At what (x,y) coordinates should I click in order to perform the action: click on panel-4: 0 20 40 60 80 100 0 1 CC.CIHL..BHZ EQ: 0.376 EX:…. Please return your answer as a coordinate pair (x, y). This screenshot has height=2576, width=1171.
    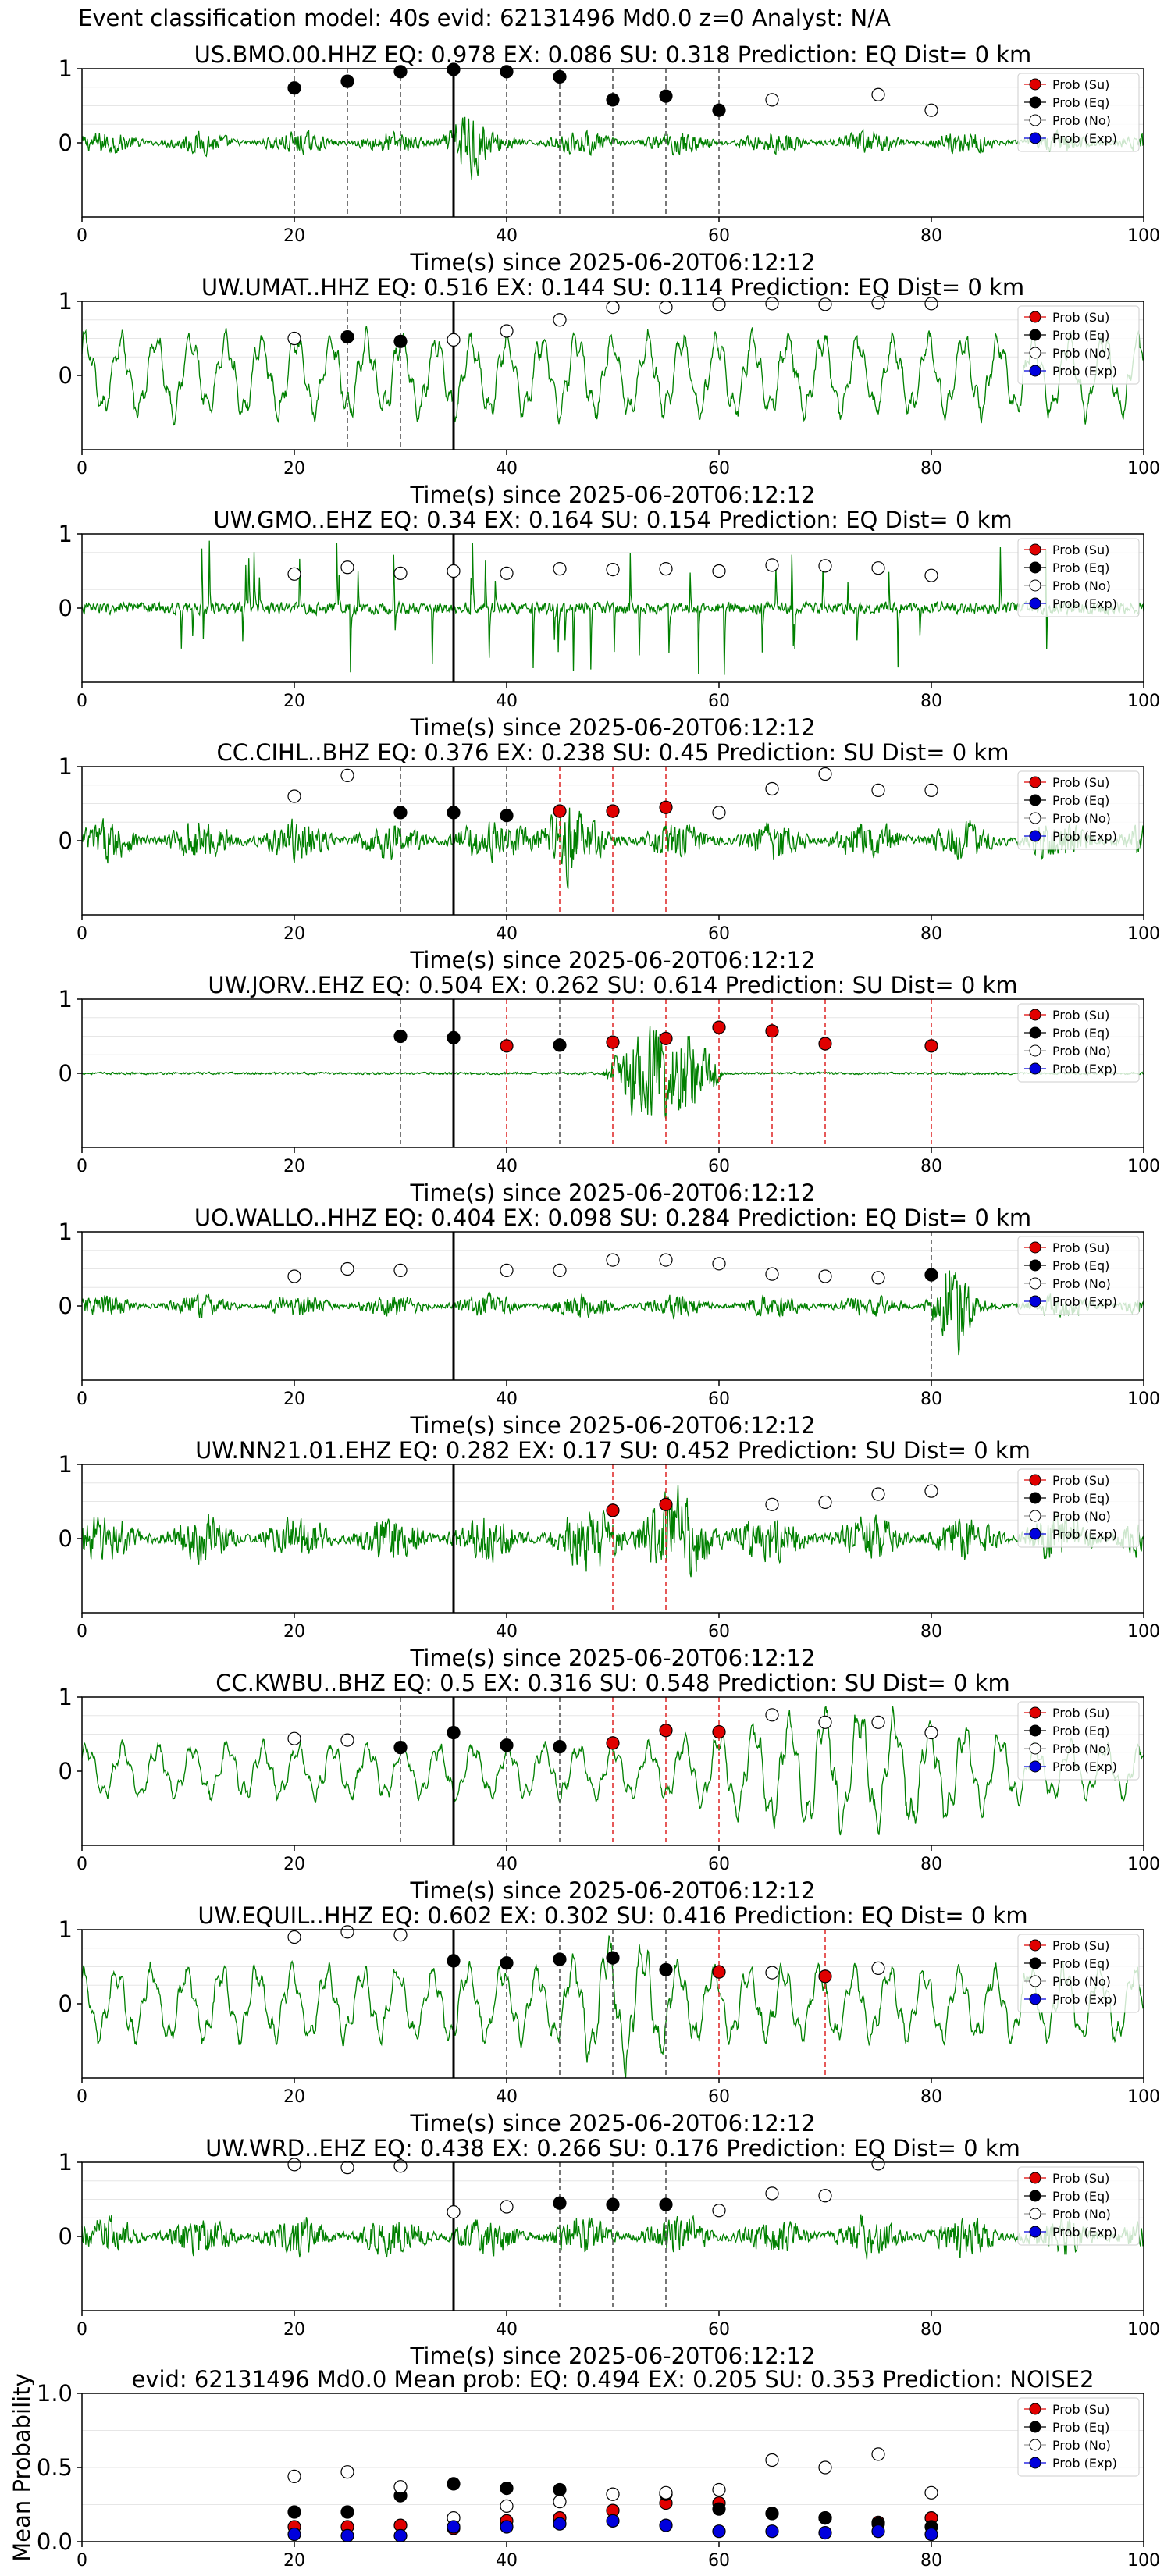
    Looking at the image, I should click on (609, 856).